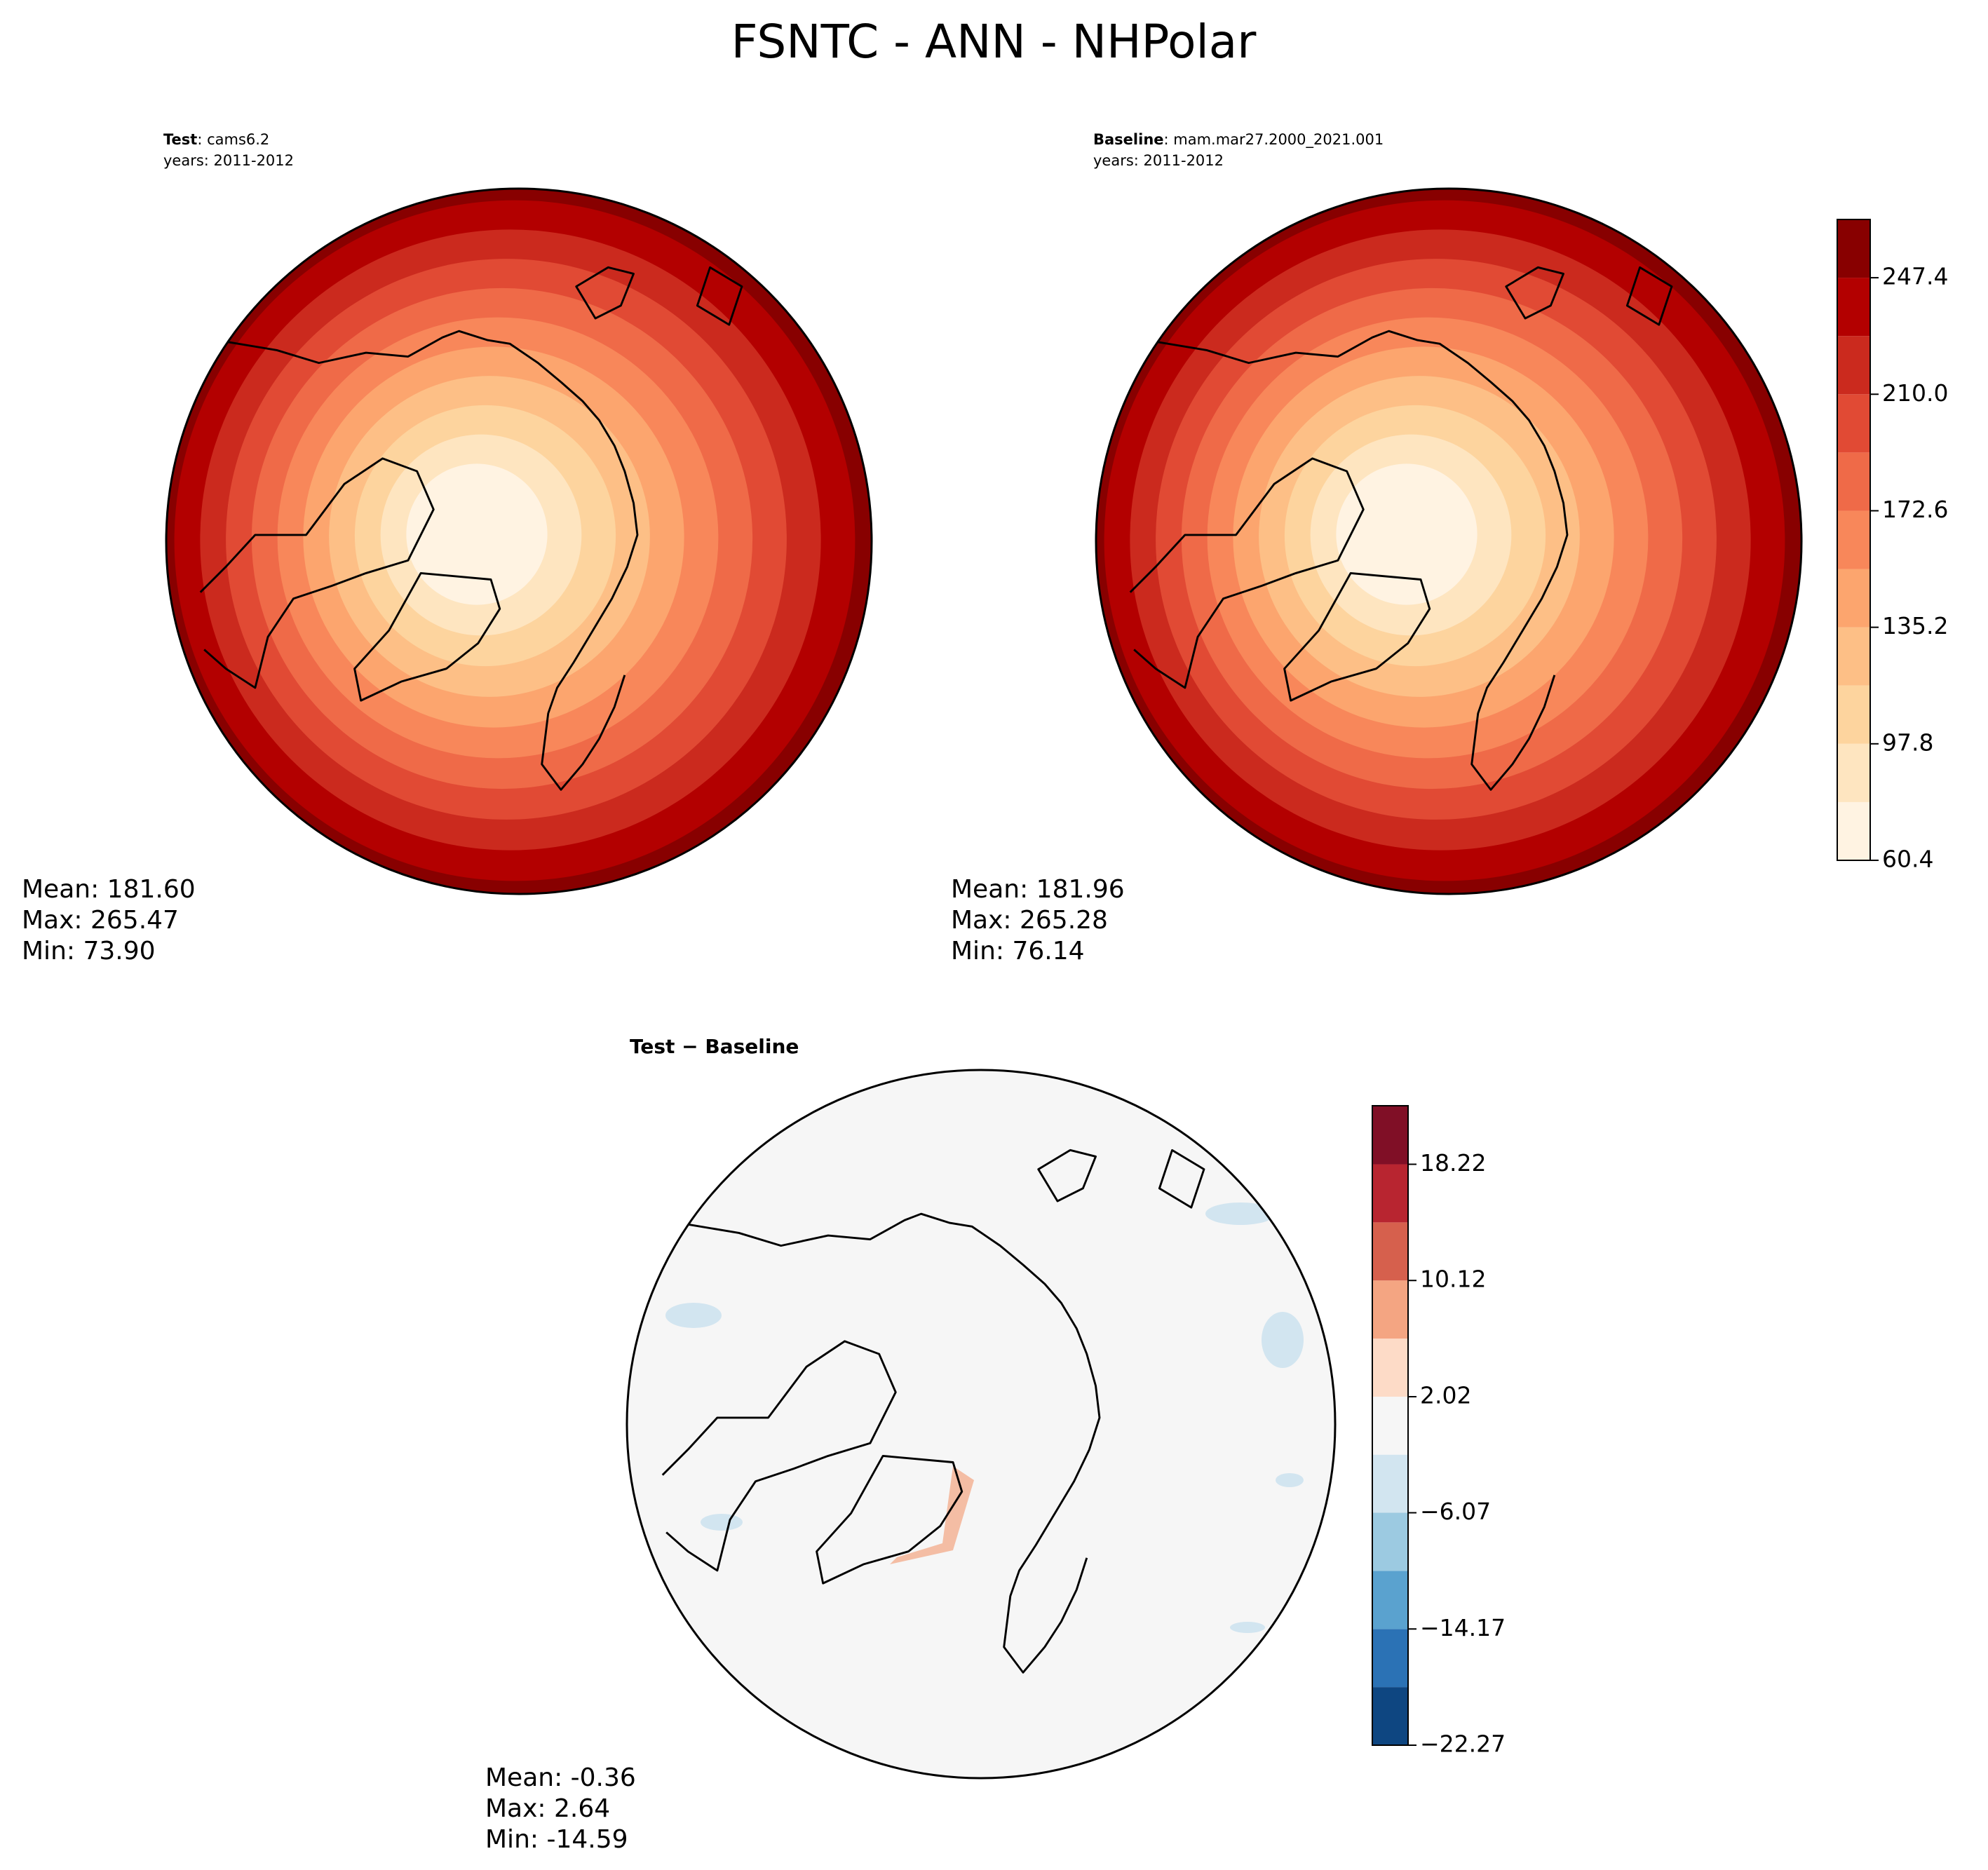 This screenshot has height=1870, width=1988. Describe the element at coordinates (1915, 276) in the screenshot. I see `colorbar-tick-label: 247.4` at that location.